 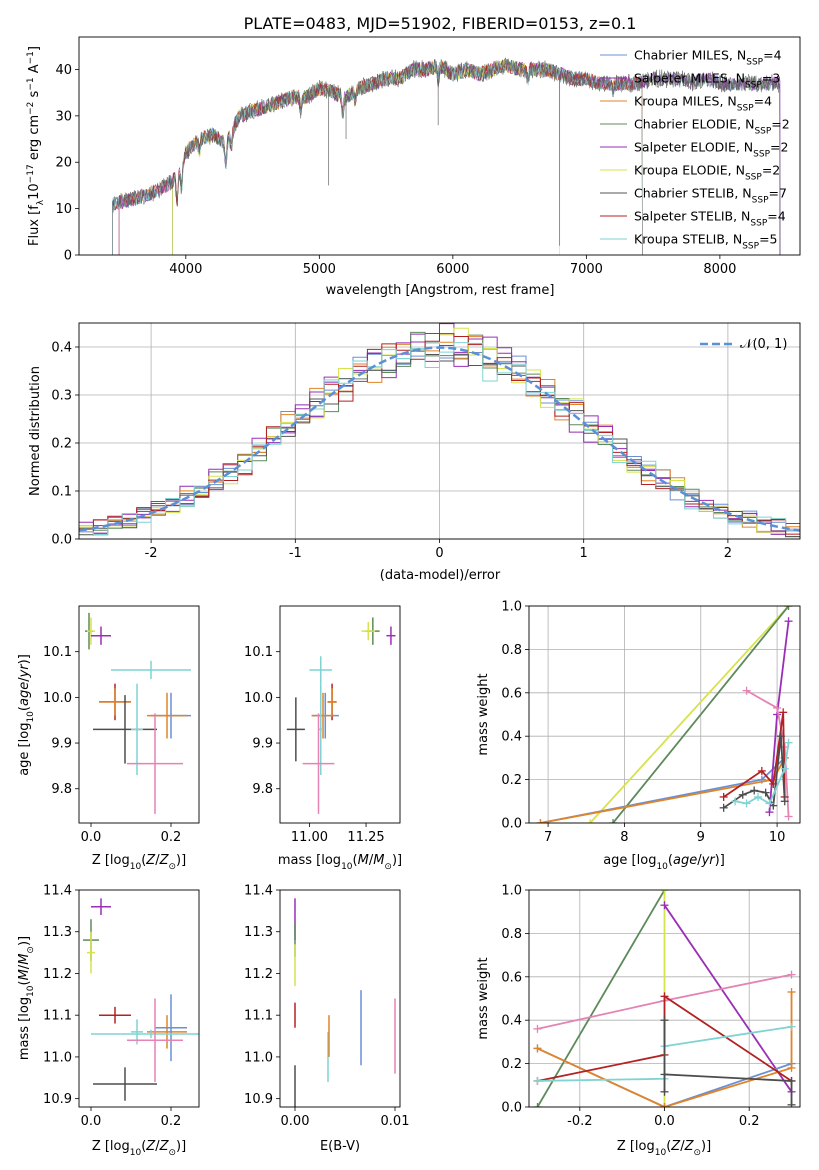 What do you see at coordinates (309, 837) in the screenshot?
I see `x-tick-label: 11.00` at bounding box center [309, 837].